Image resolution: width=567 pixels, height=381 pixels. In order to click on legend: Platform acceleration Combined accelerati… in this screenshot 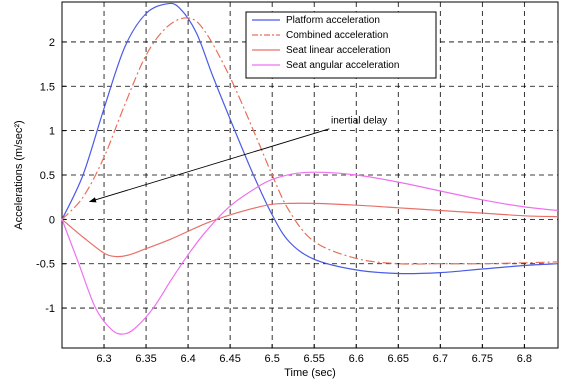, I will do `click(341, 45)`.